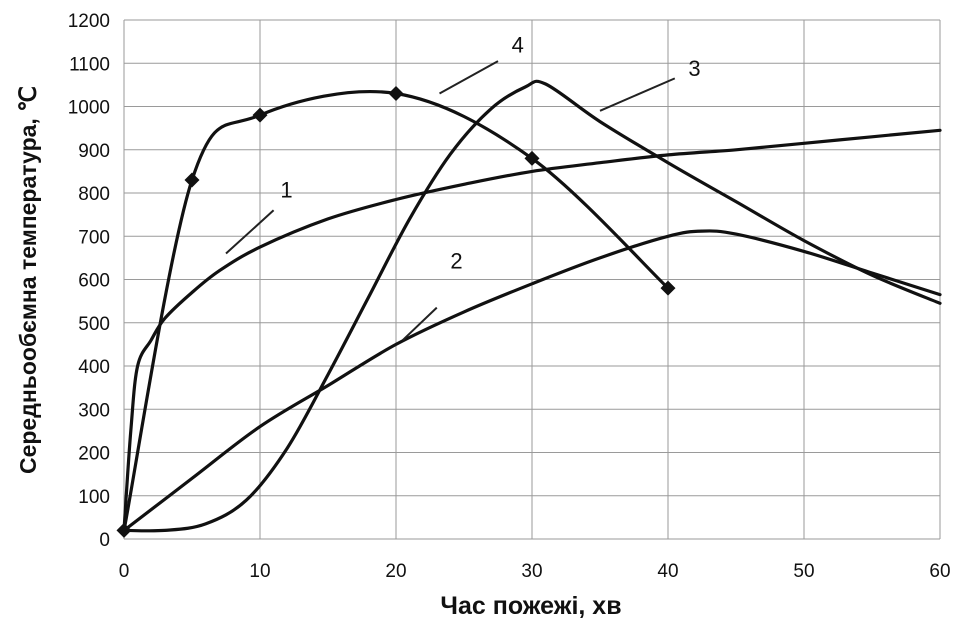  I want to click on y-tick-label: 1000, so click(89, 108).